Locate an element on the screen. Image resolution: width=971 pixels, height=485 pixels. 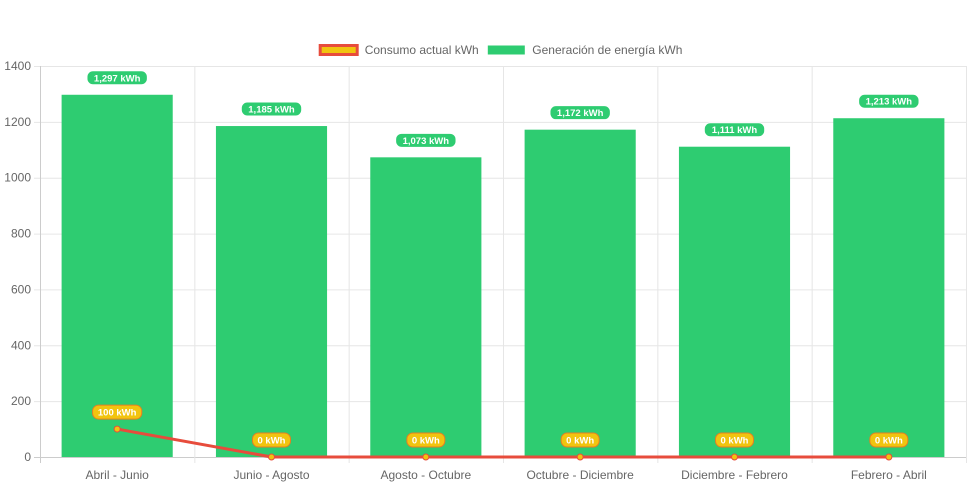
bar-data-label: 1,172 kWh is located at coordinates (580, 113).